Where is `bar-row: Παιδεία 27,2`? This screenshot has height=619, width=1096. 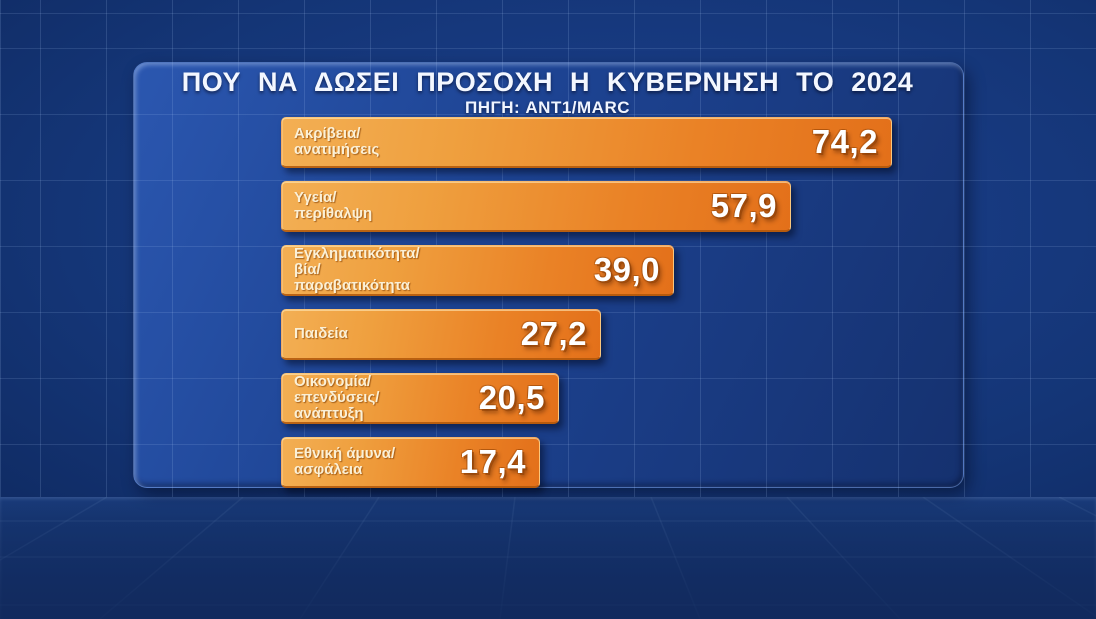 bar-row: Παιδεία 27,2 is located at coordinates (441, 334).